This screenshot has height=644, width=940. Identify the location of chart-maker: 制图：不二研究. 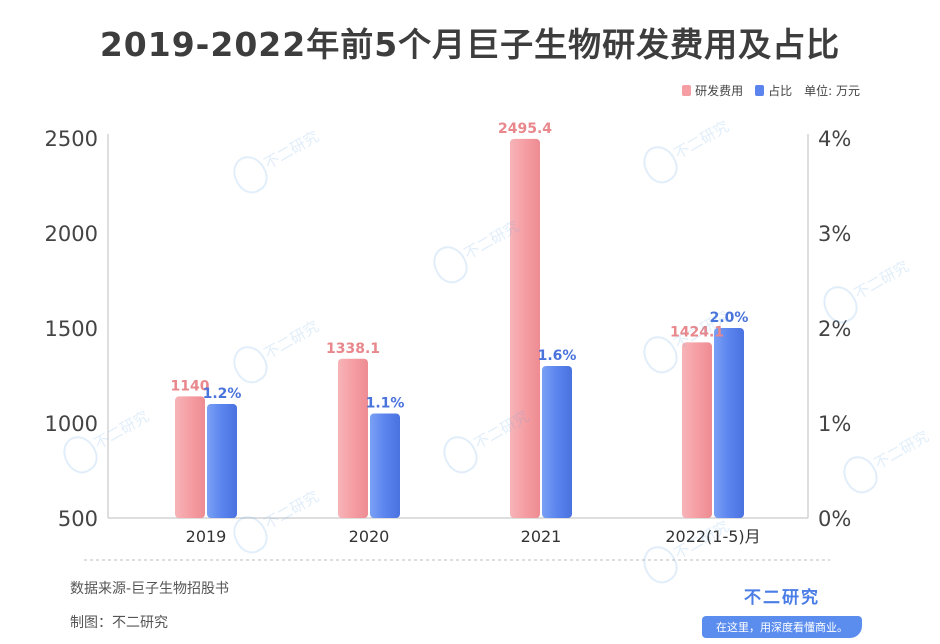
(119, 623).